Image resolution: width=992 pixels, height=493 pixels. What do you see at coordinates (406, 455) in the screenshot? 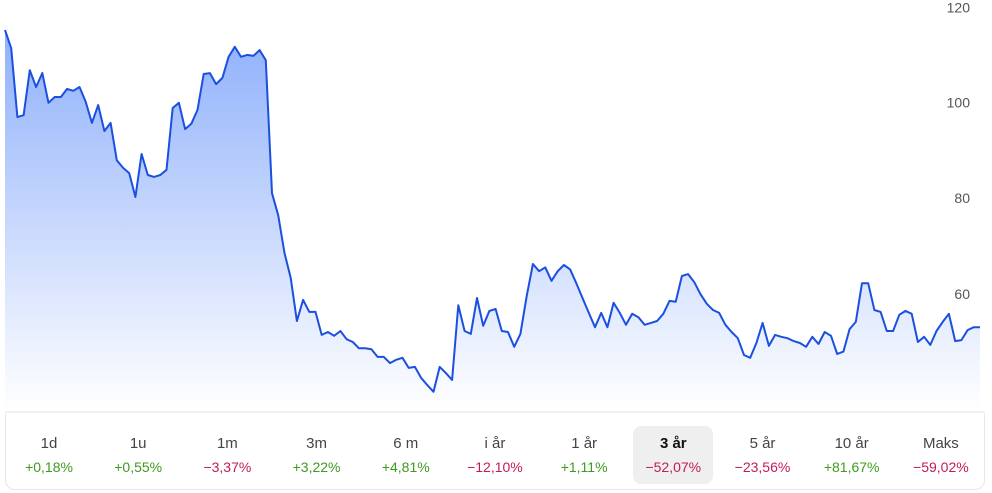
I see `range-tab: 6 m +4,81%` at bounding box center [406, 455].